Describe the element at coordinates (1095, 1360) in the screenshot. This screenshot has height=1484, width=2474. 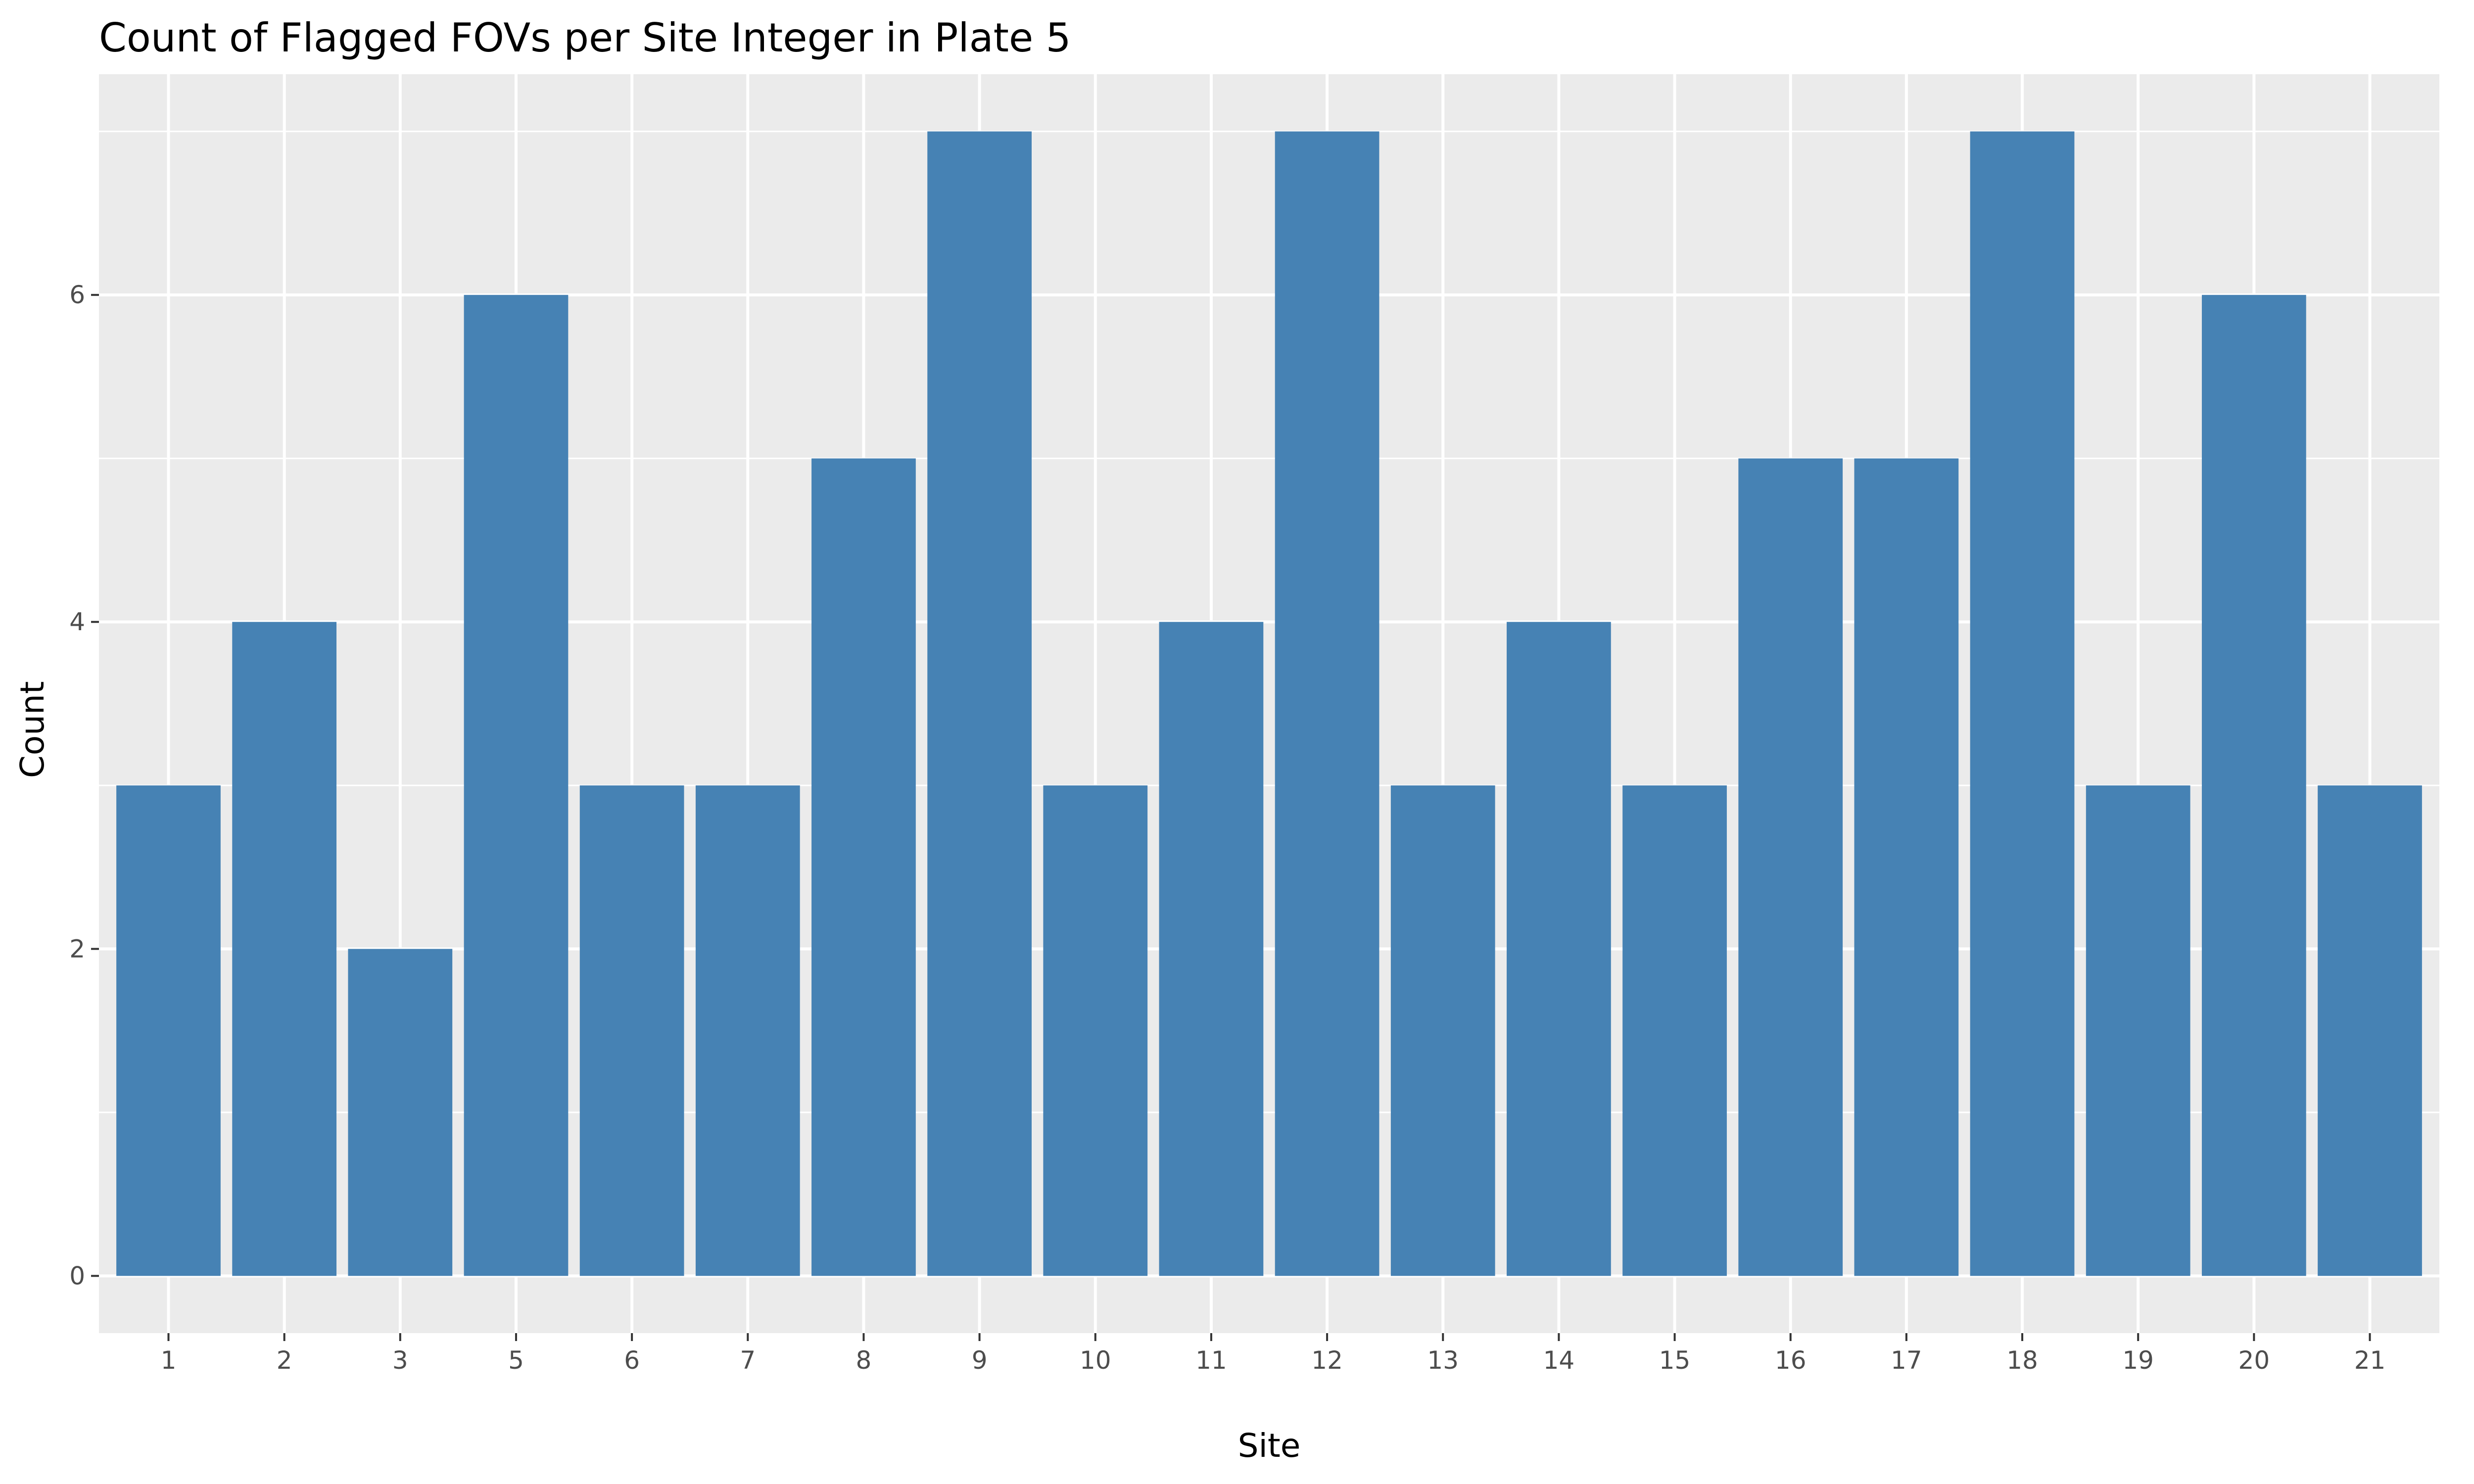
I see `x-tick-label: 10` at that location.